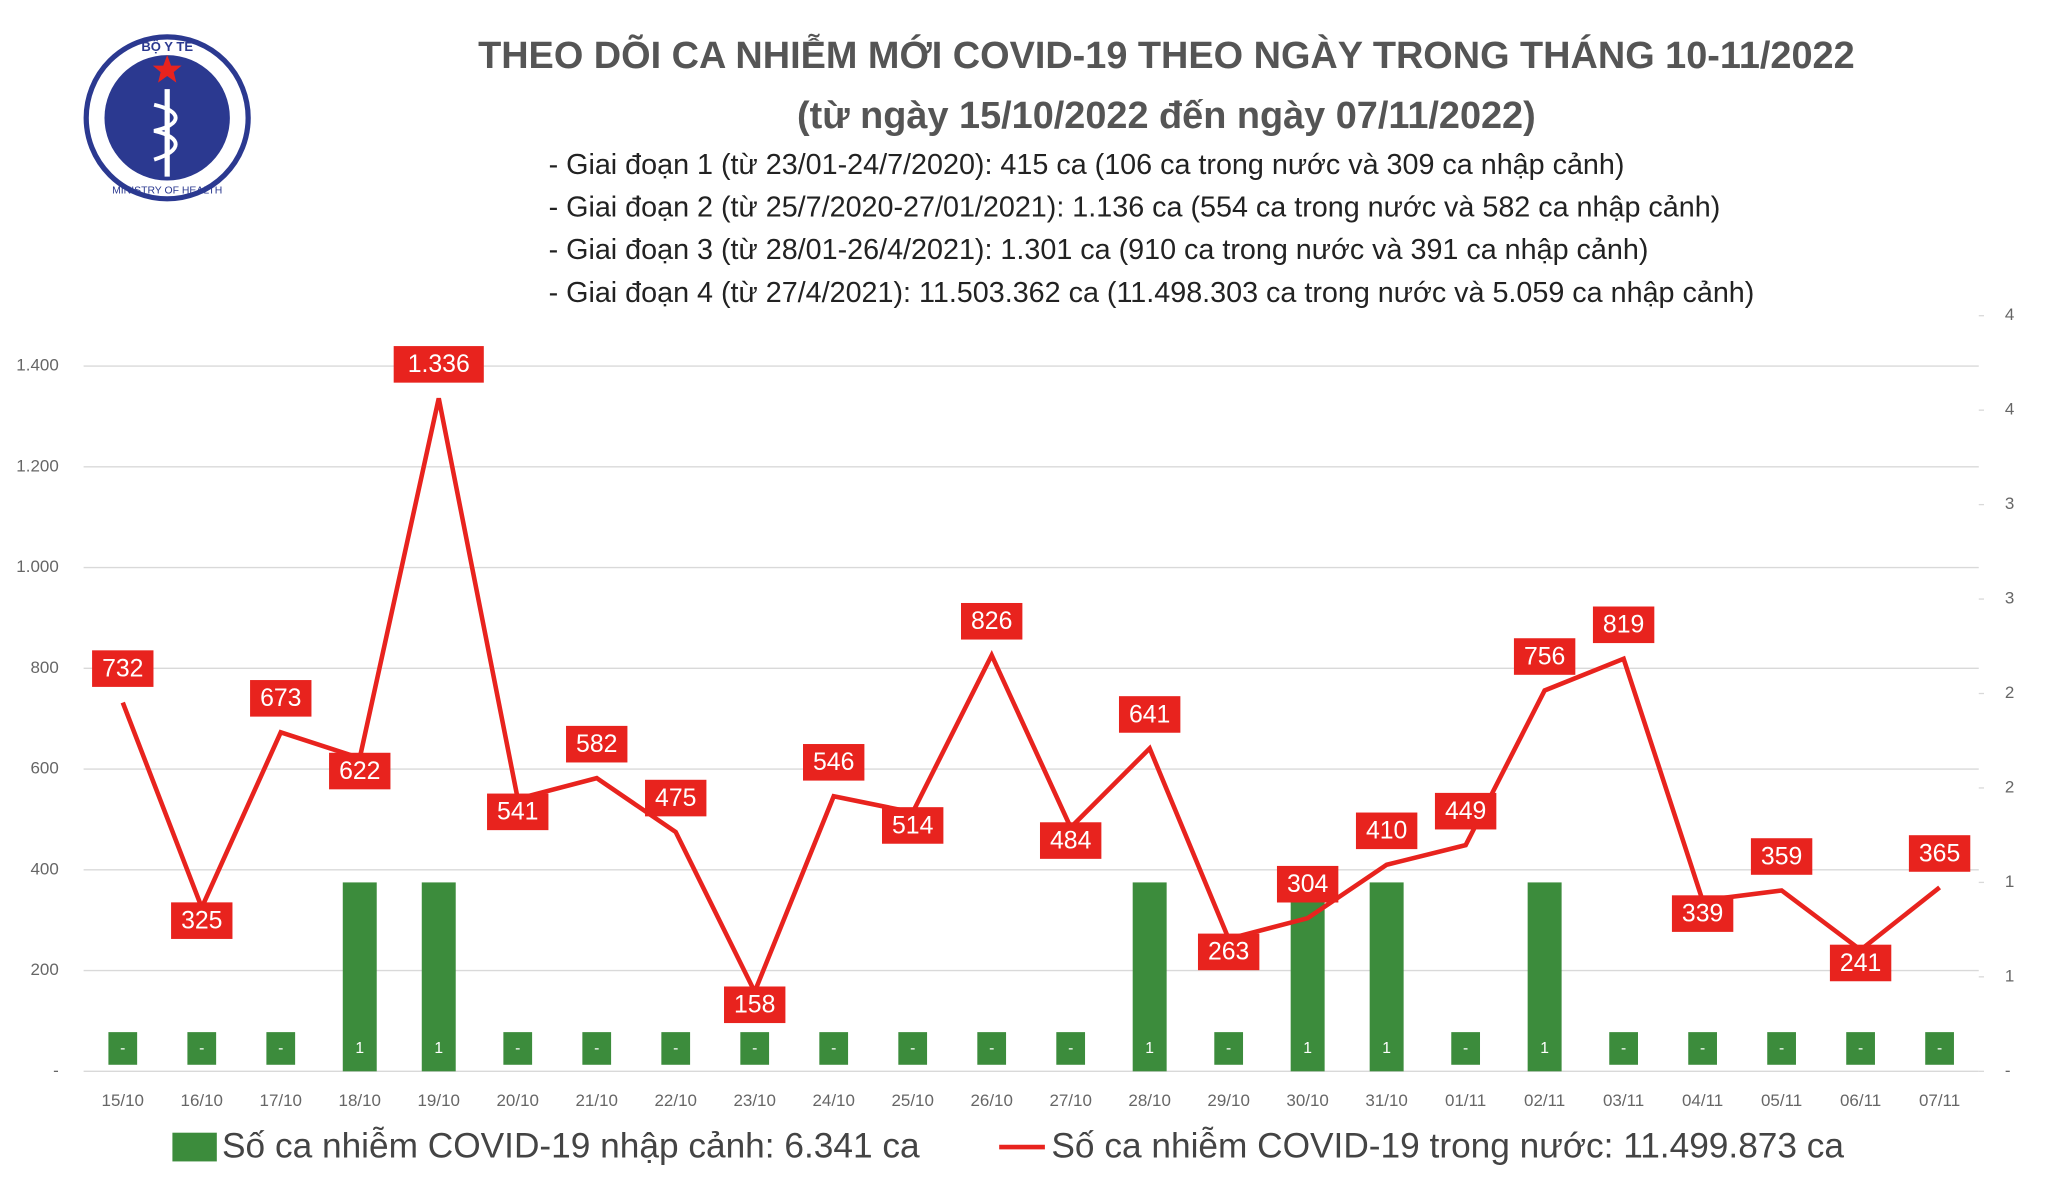 Image resolution: width=2048 pixels, height=1180 pixels. Describe the element at coordinates (37, 566) in the screenshot. I see `y-tick-label: 1.000` at that location.